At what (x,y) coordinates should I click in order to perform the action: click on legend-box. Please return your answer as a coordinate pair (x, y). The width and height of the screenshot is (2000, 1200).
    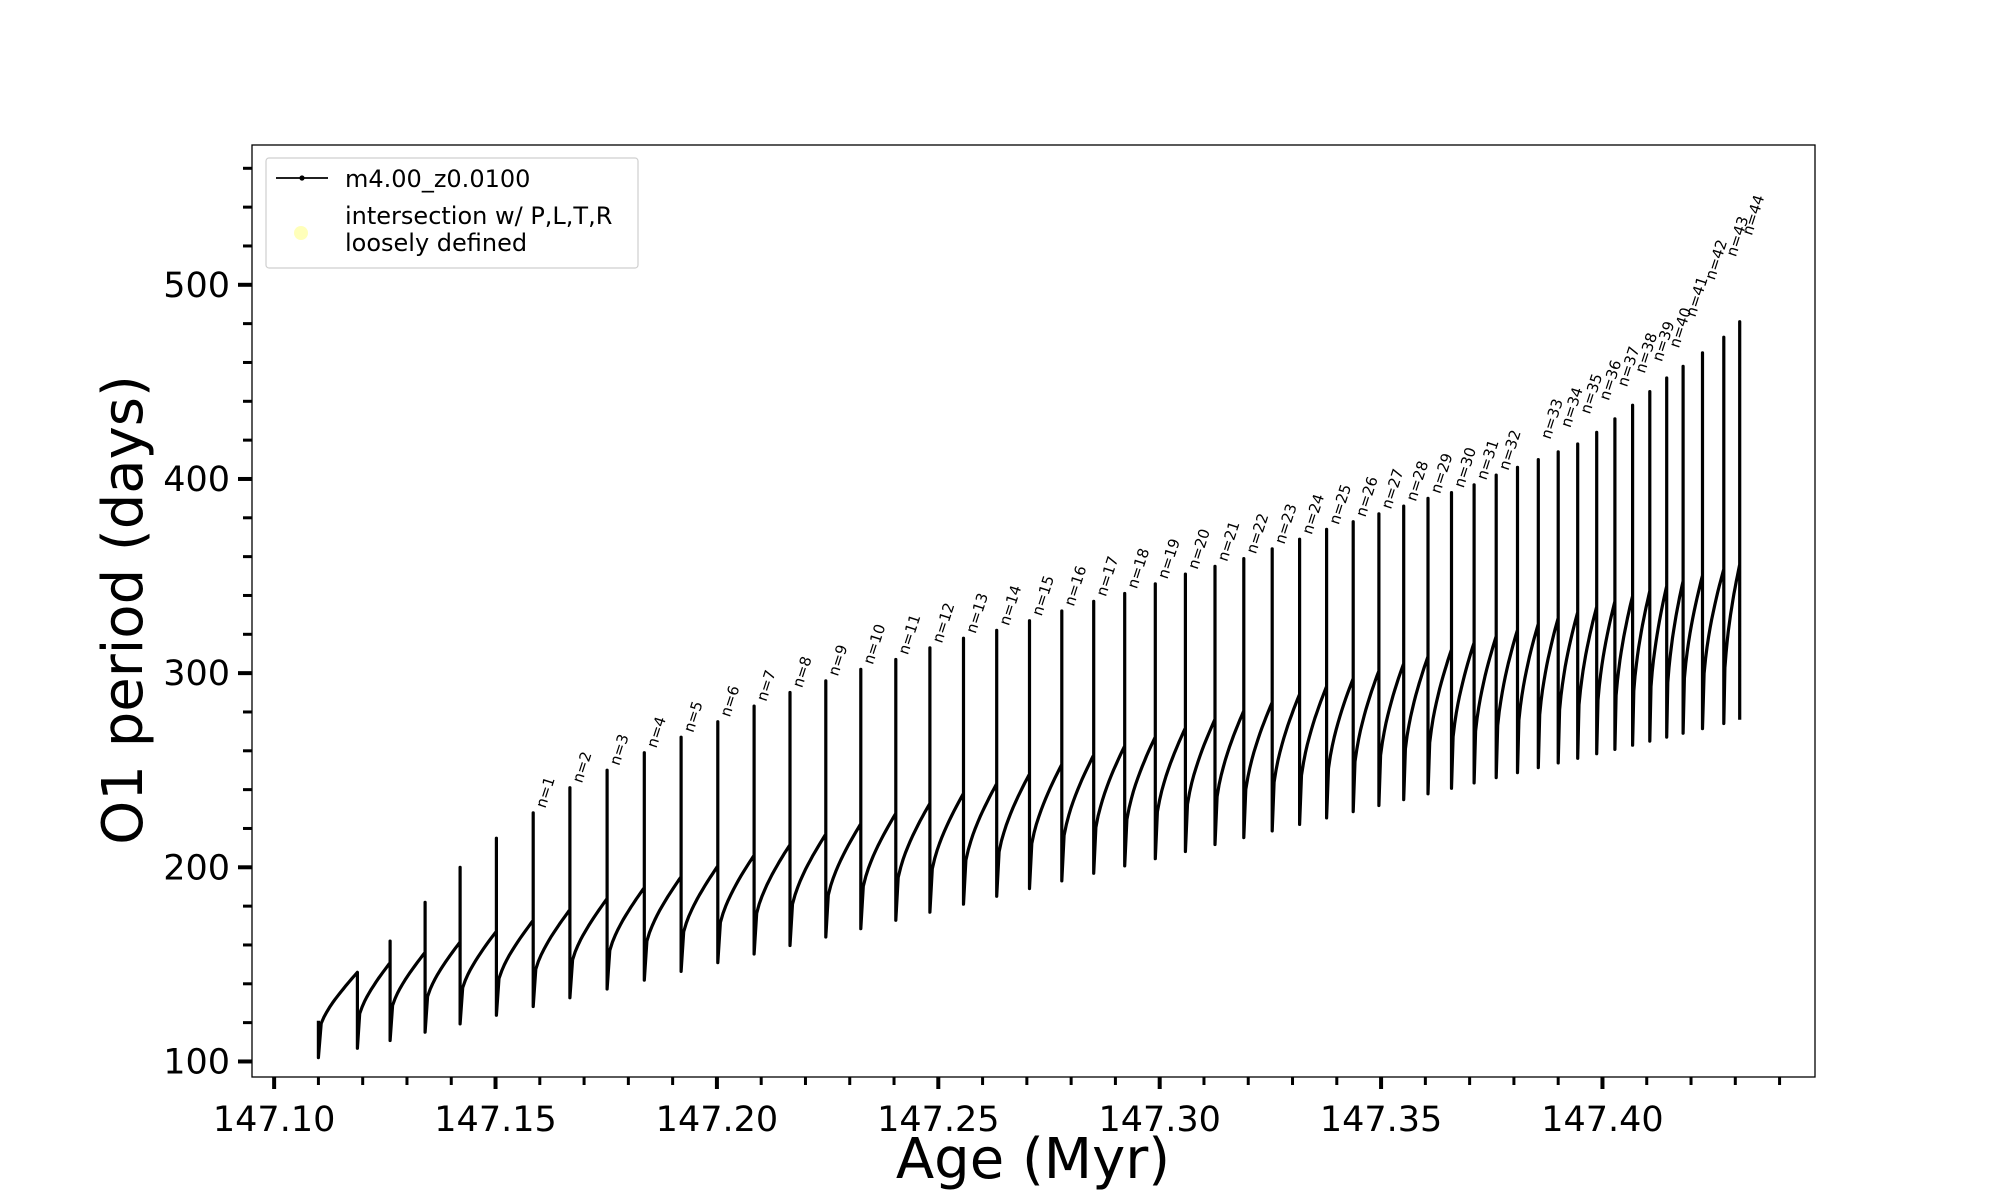
    Looking at the image, I should click on (452, 213).